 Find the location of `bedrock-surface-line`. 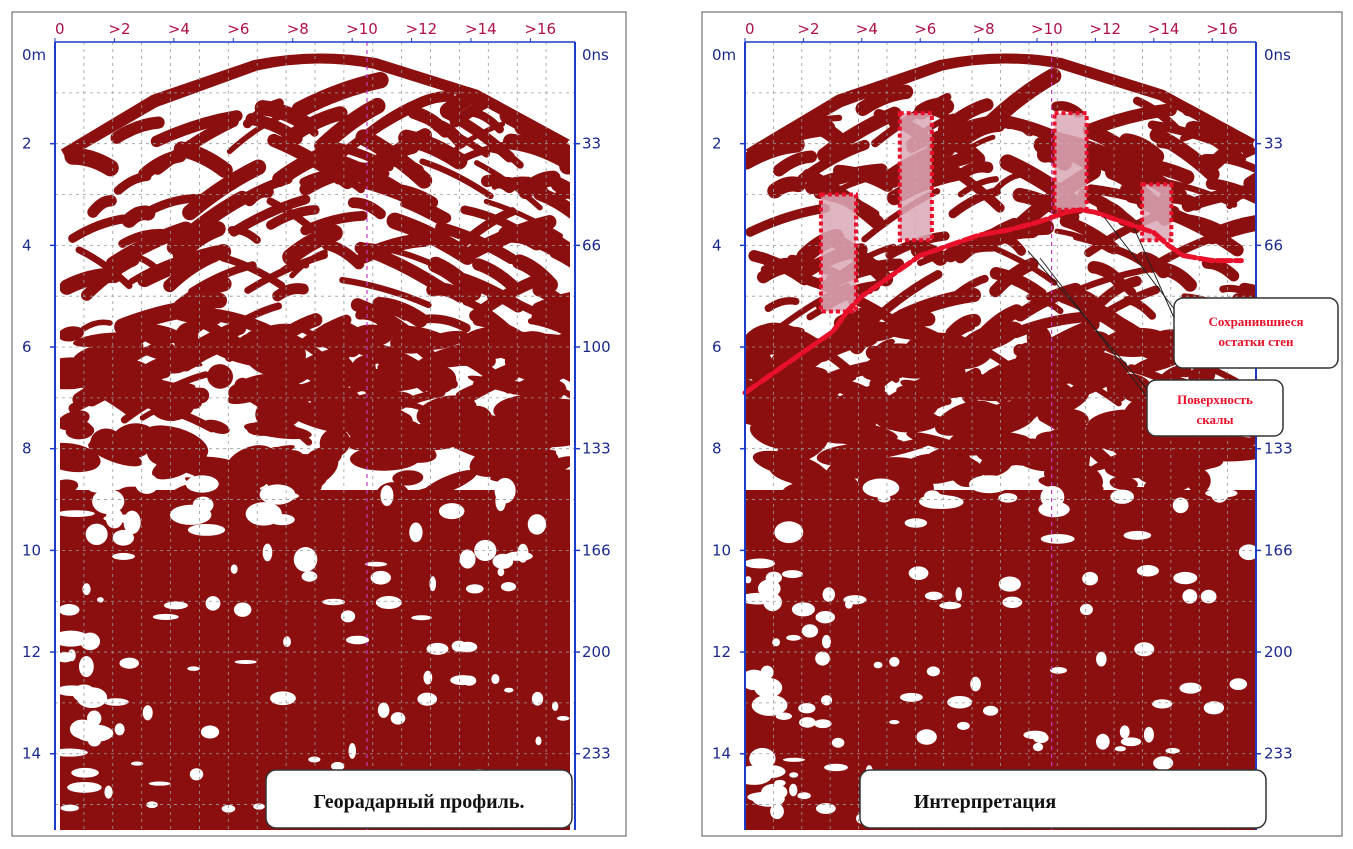

bedrock-surface-line is located at coordinates (993, 301).